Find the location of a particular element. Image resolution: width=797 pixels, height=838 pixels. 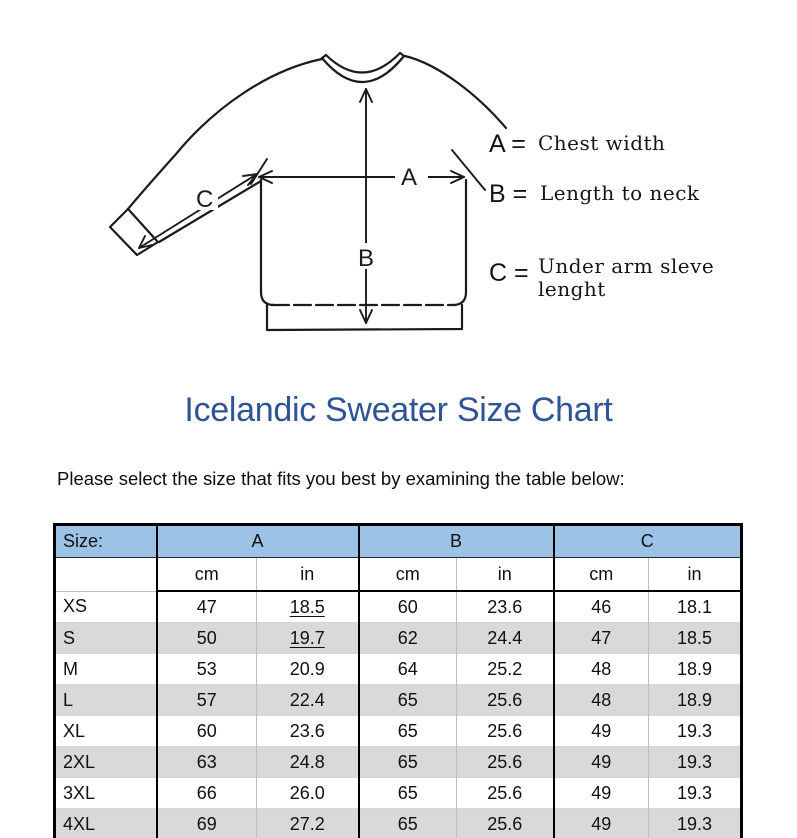

size-label: 4XL is located at coordinates (105, 823).